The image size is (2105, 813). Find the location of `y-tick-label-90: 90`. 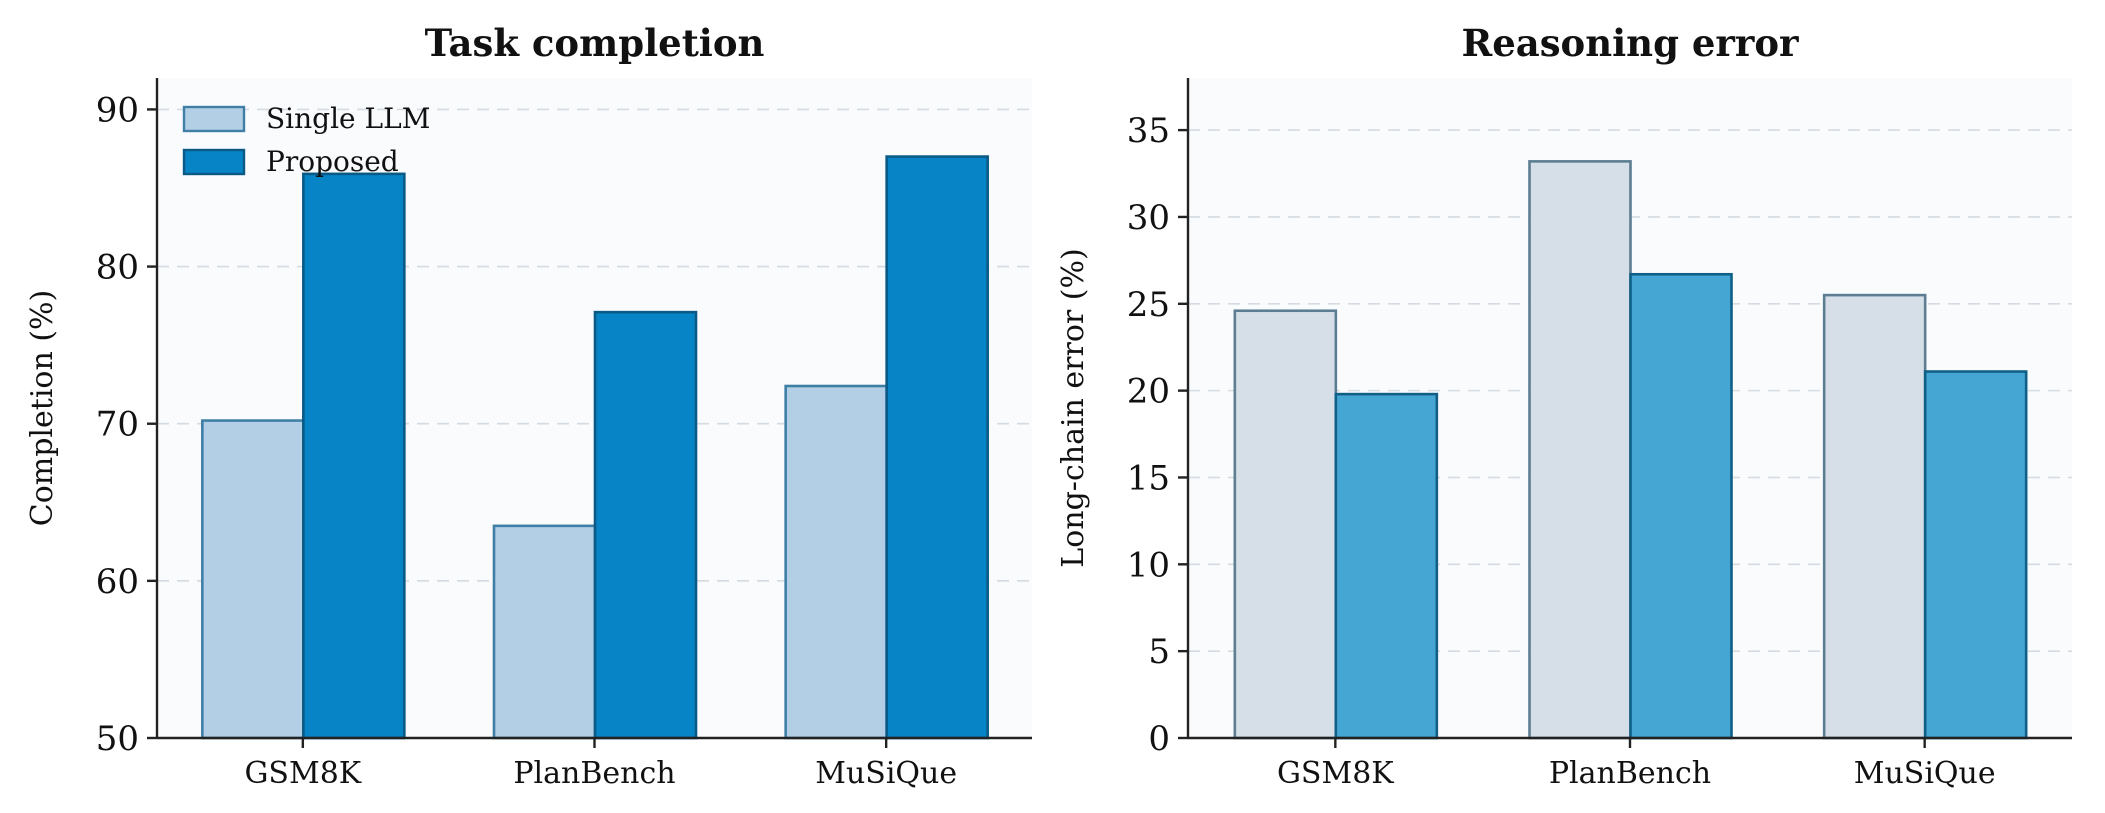

y-tick-label-90: 90 is located at coordinates (117, 110).